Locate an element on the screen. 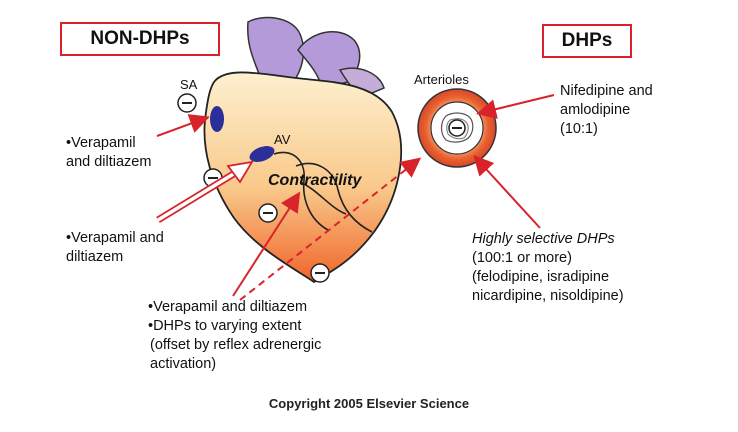 Image resolution: width=738 pixels, height=432 pixels. sa-node is located at coordinates (217, 119).